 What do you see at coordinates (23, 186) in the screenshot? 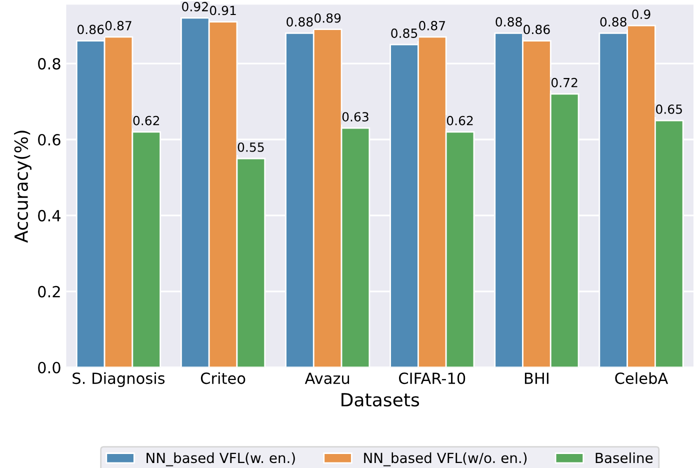
I see `y-axis-title: Accuracy(%)` at bounding box center [23, 186].